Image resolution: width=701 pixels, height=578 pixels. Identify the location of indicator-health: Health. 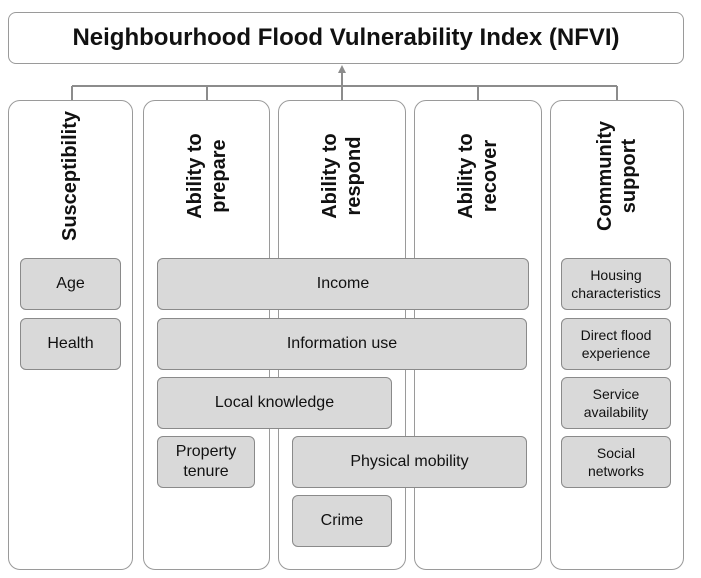
(70, 344).